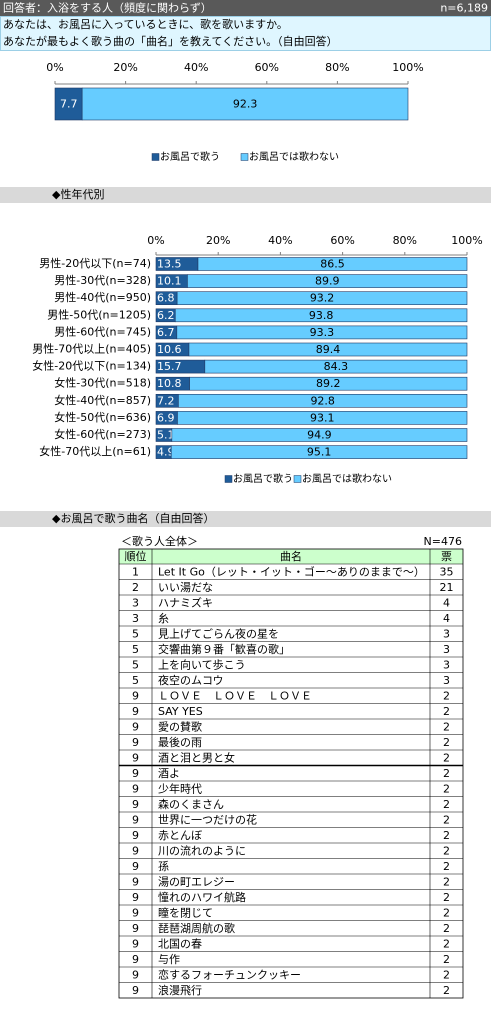 The height and width of the screenshot is (1014, 491). What do you see at coordinates (322, 400) in the screenshot?
I see `value-label: 92.8` at bounding box center [322, 400].